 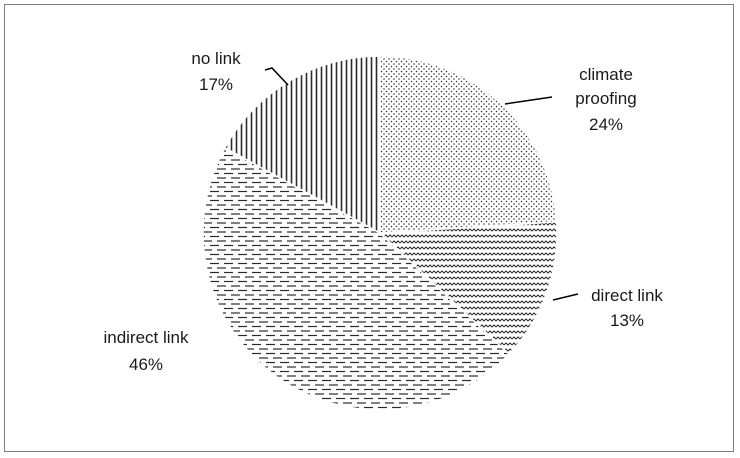 I want to click on label-climate-proofing-percent: 24%, so click(x=606, y=124).